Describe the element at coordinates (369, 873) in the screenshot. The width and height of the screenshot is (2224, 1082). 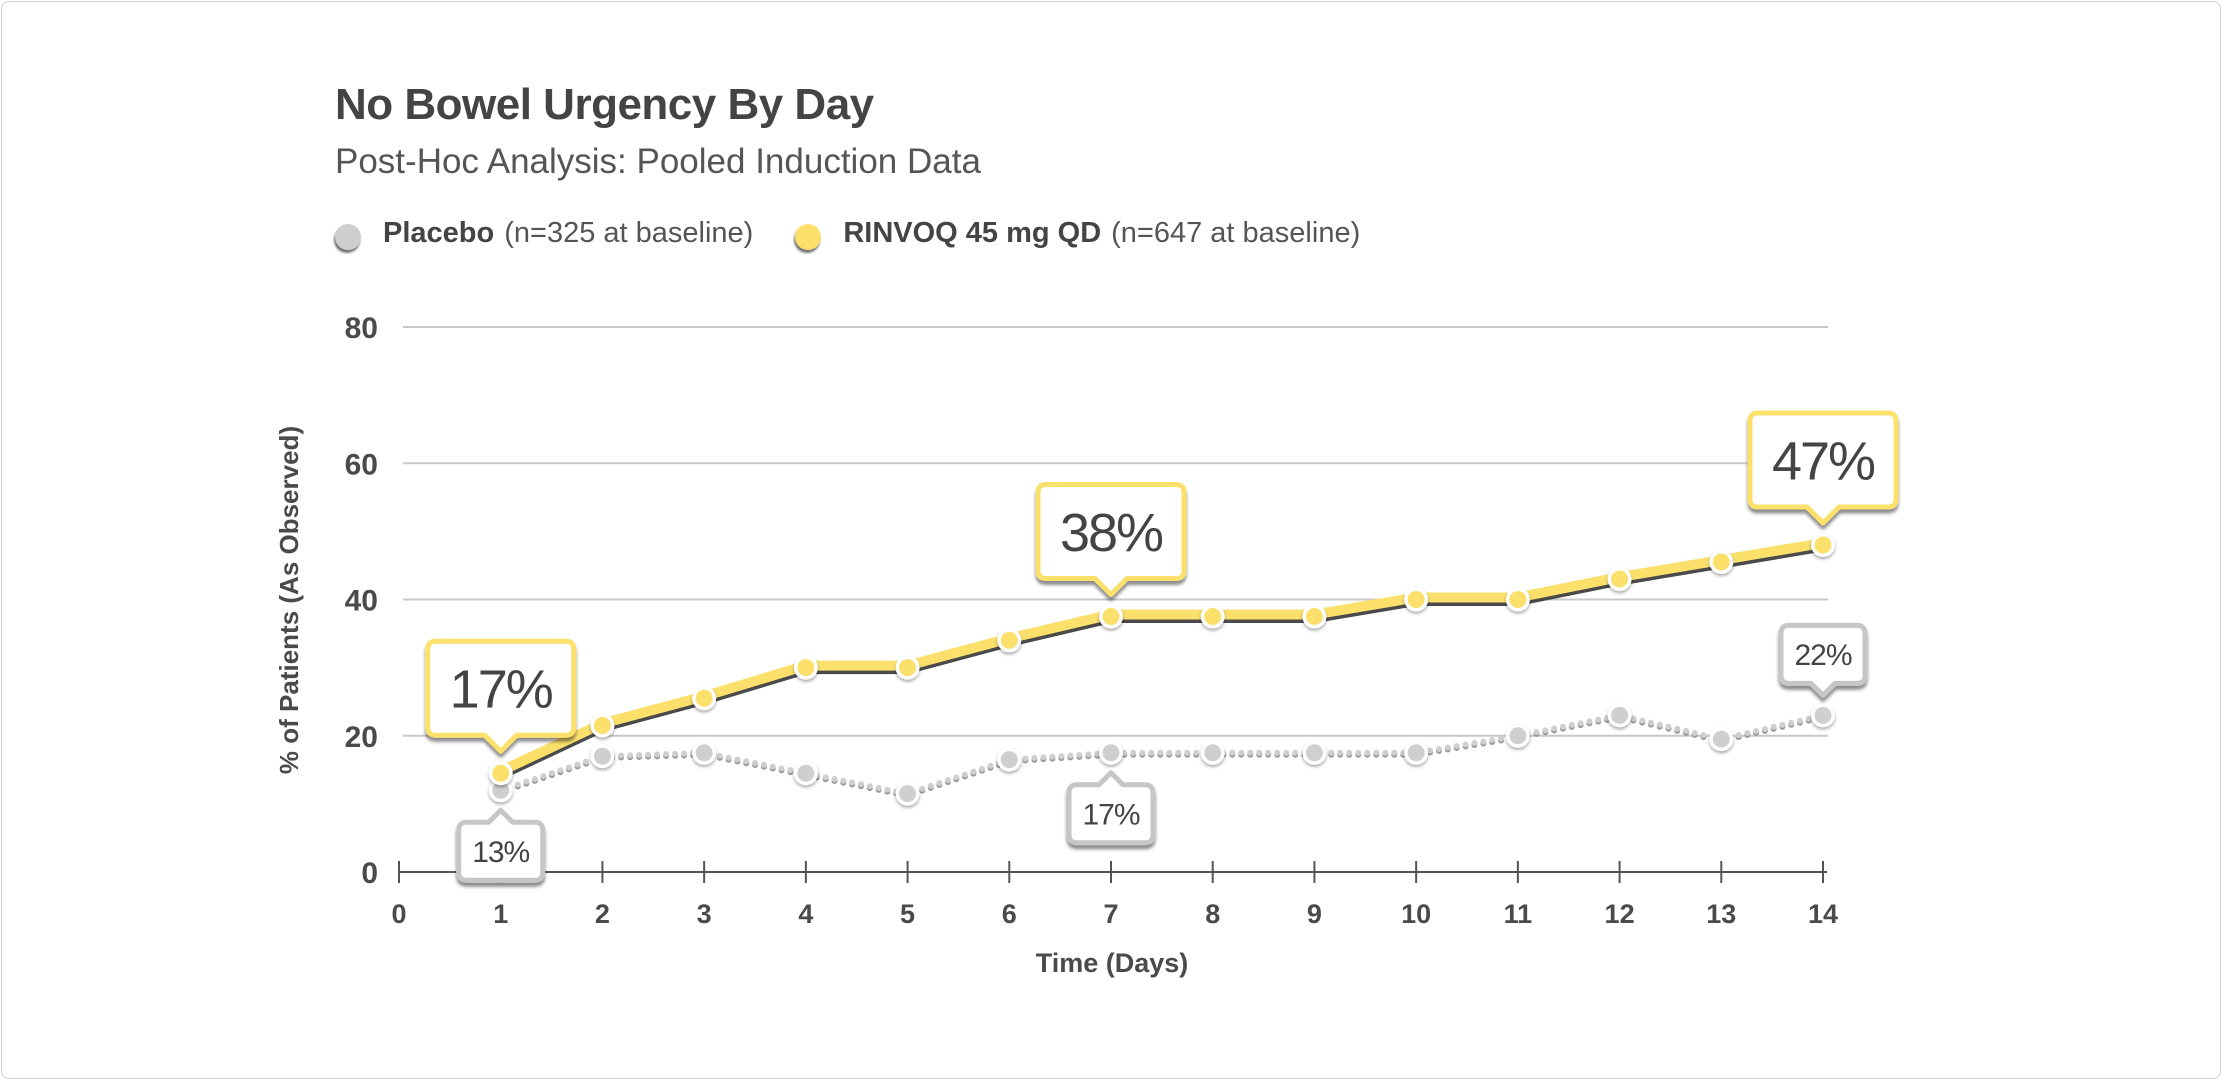
I see `y-tick-label-0: 0` at that location.